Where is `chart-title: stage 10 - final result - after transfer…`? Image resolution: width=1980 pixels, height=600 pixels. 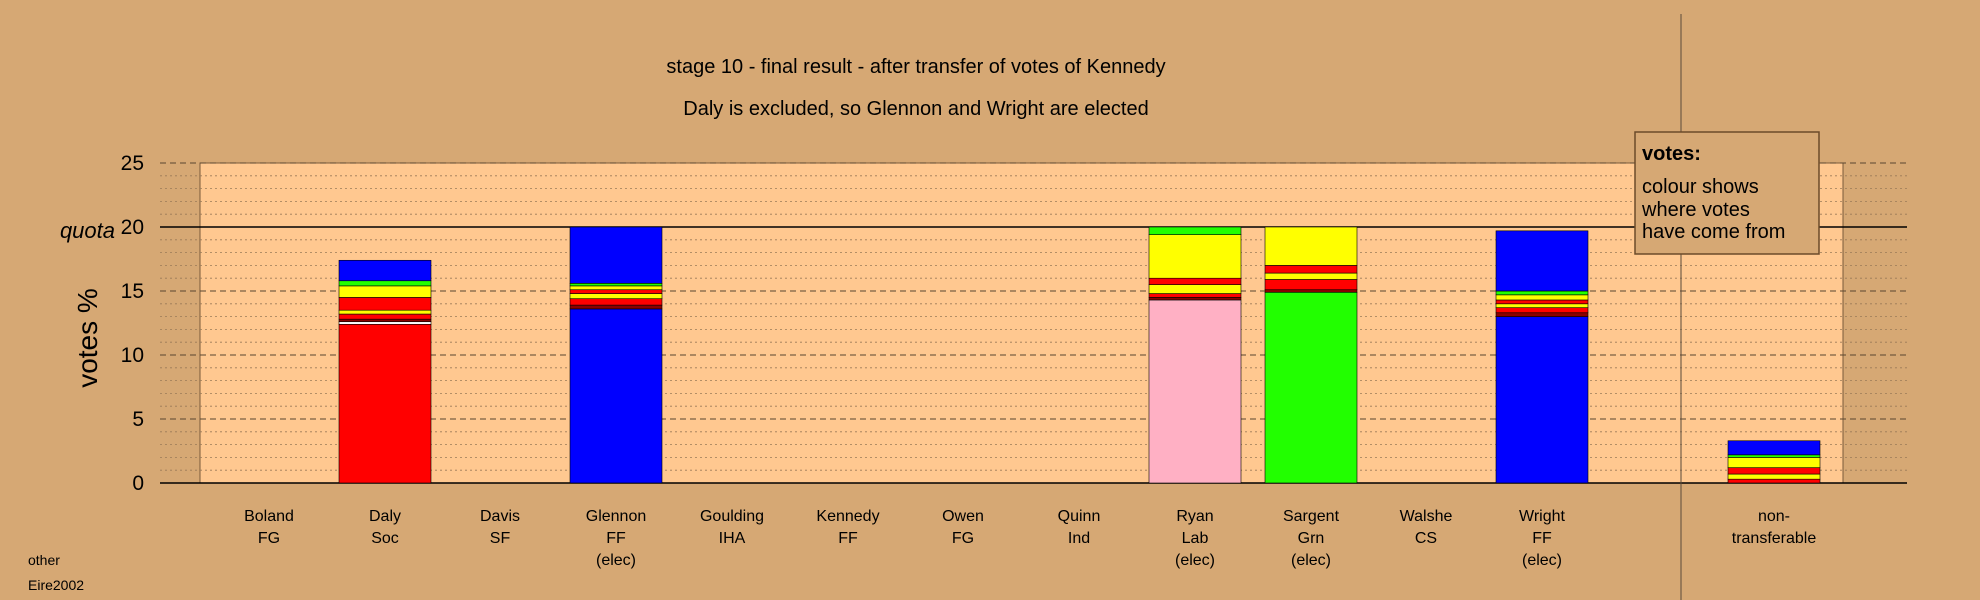 chart-title: stage 10 - final result - after transfer… is located at coordinates (915, 67).